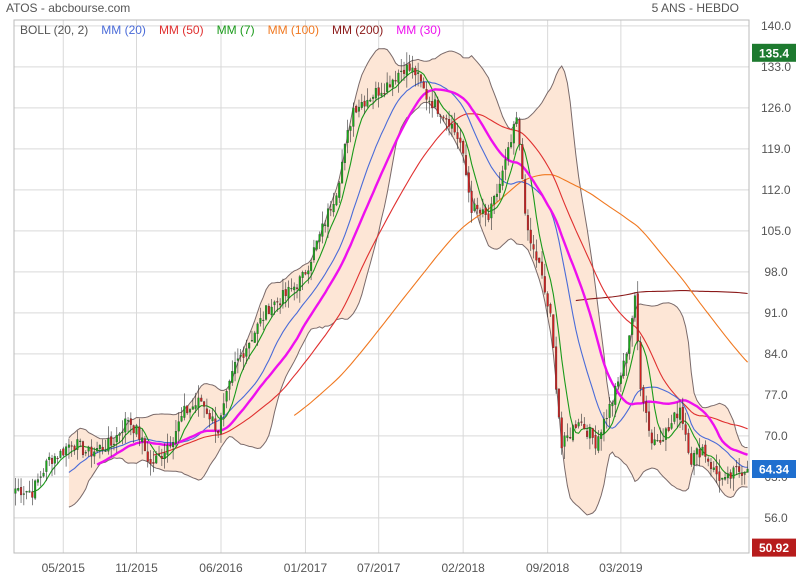 The width and height of the screenshot is (800, 585). I want to click on x-tick-label: 02/2018, so click(463, 568).